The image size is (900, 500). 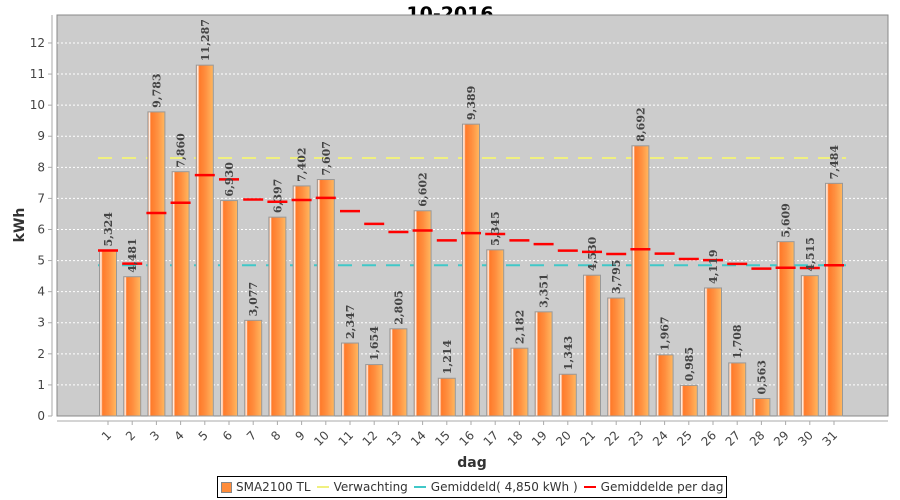 I want to click on value-label: 1,708, so click(x=737, y=341).